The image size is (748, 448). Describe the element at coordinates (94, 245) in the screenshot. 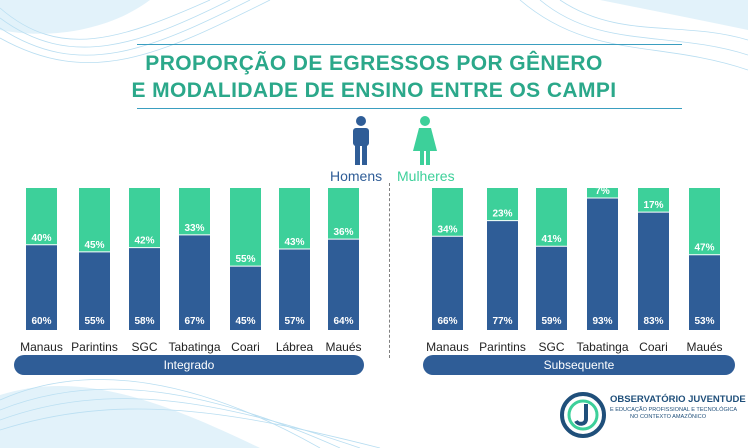

I see `data-label-women: 45%` at that location.